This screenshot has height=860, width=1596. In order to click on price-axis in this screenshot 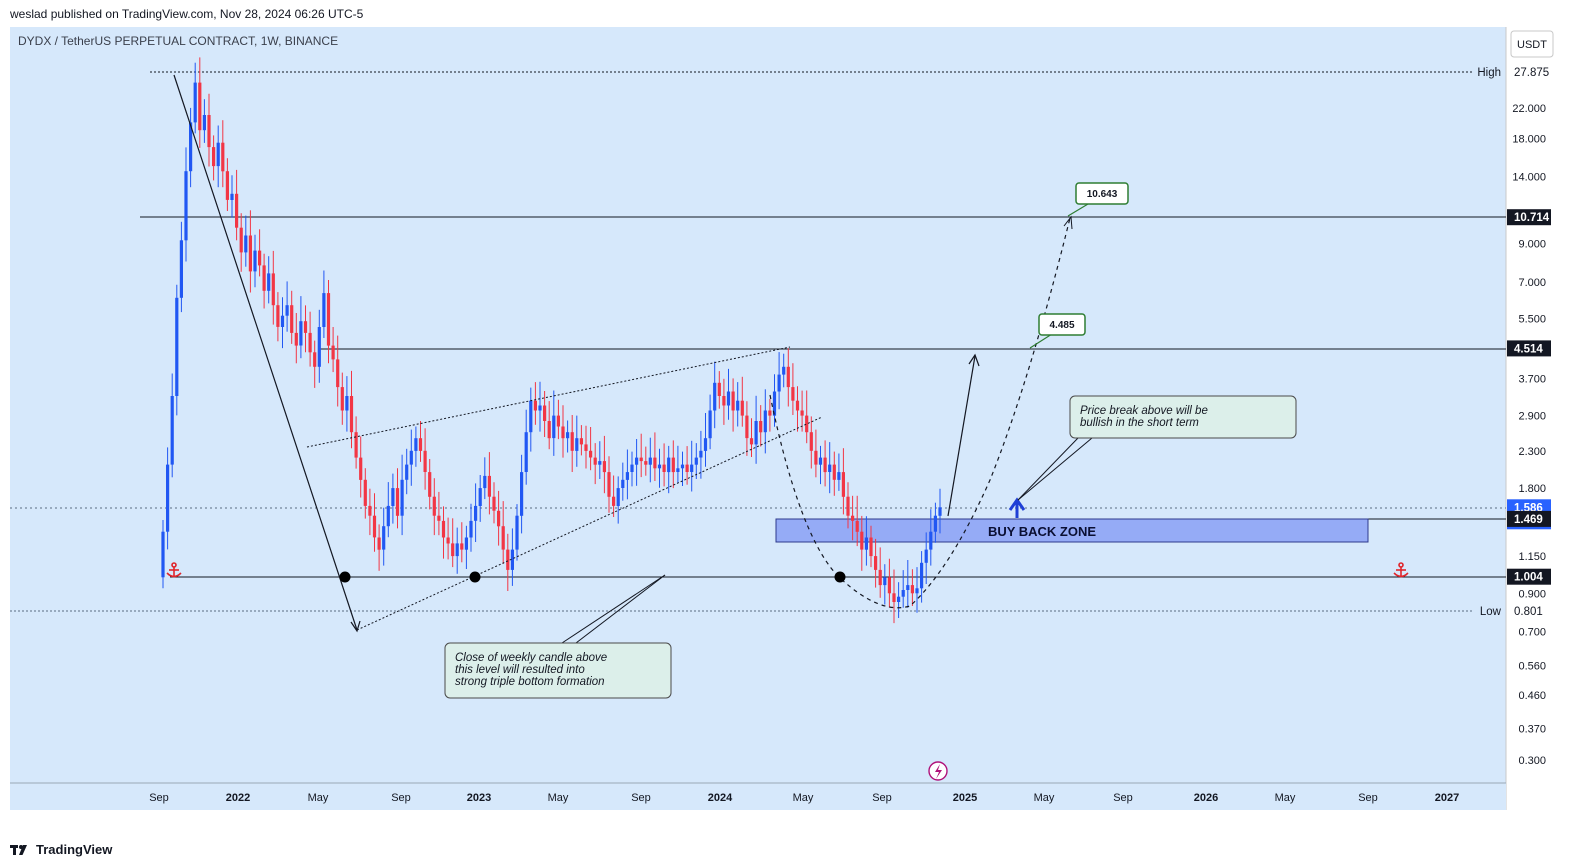, I will do `click(1532, 405)`.